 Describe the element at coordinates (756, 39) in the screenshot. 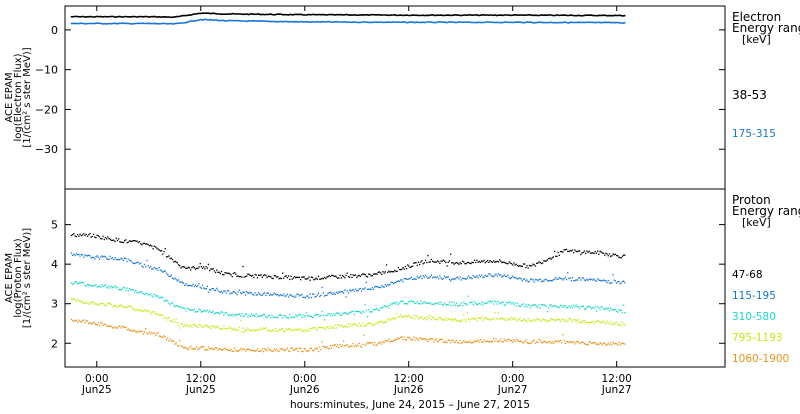

I see `electron-legend-title: [keV]` at that location.